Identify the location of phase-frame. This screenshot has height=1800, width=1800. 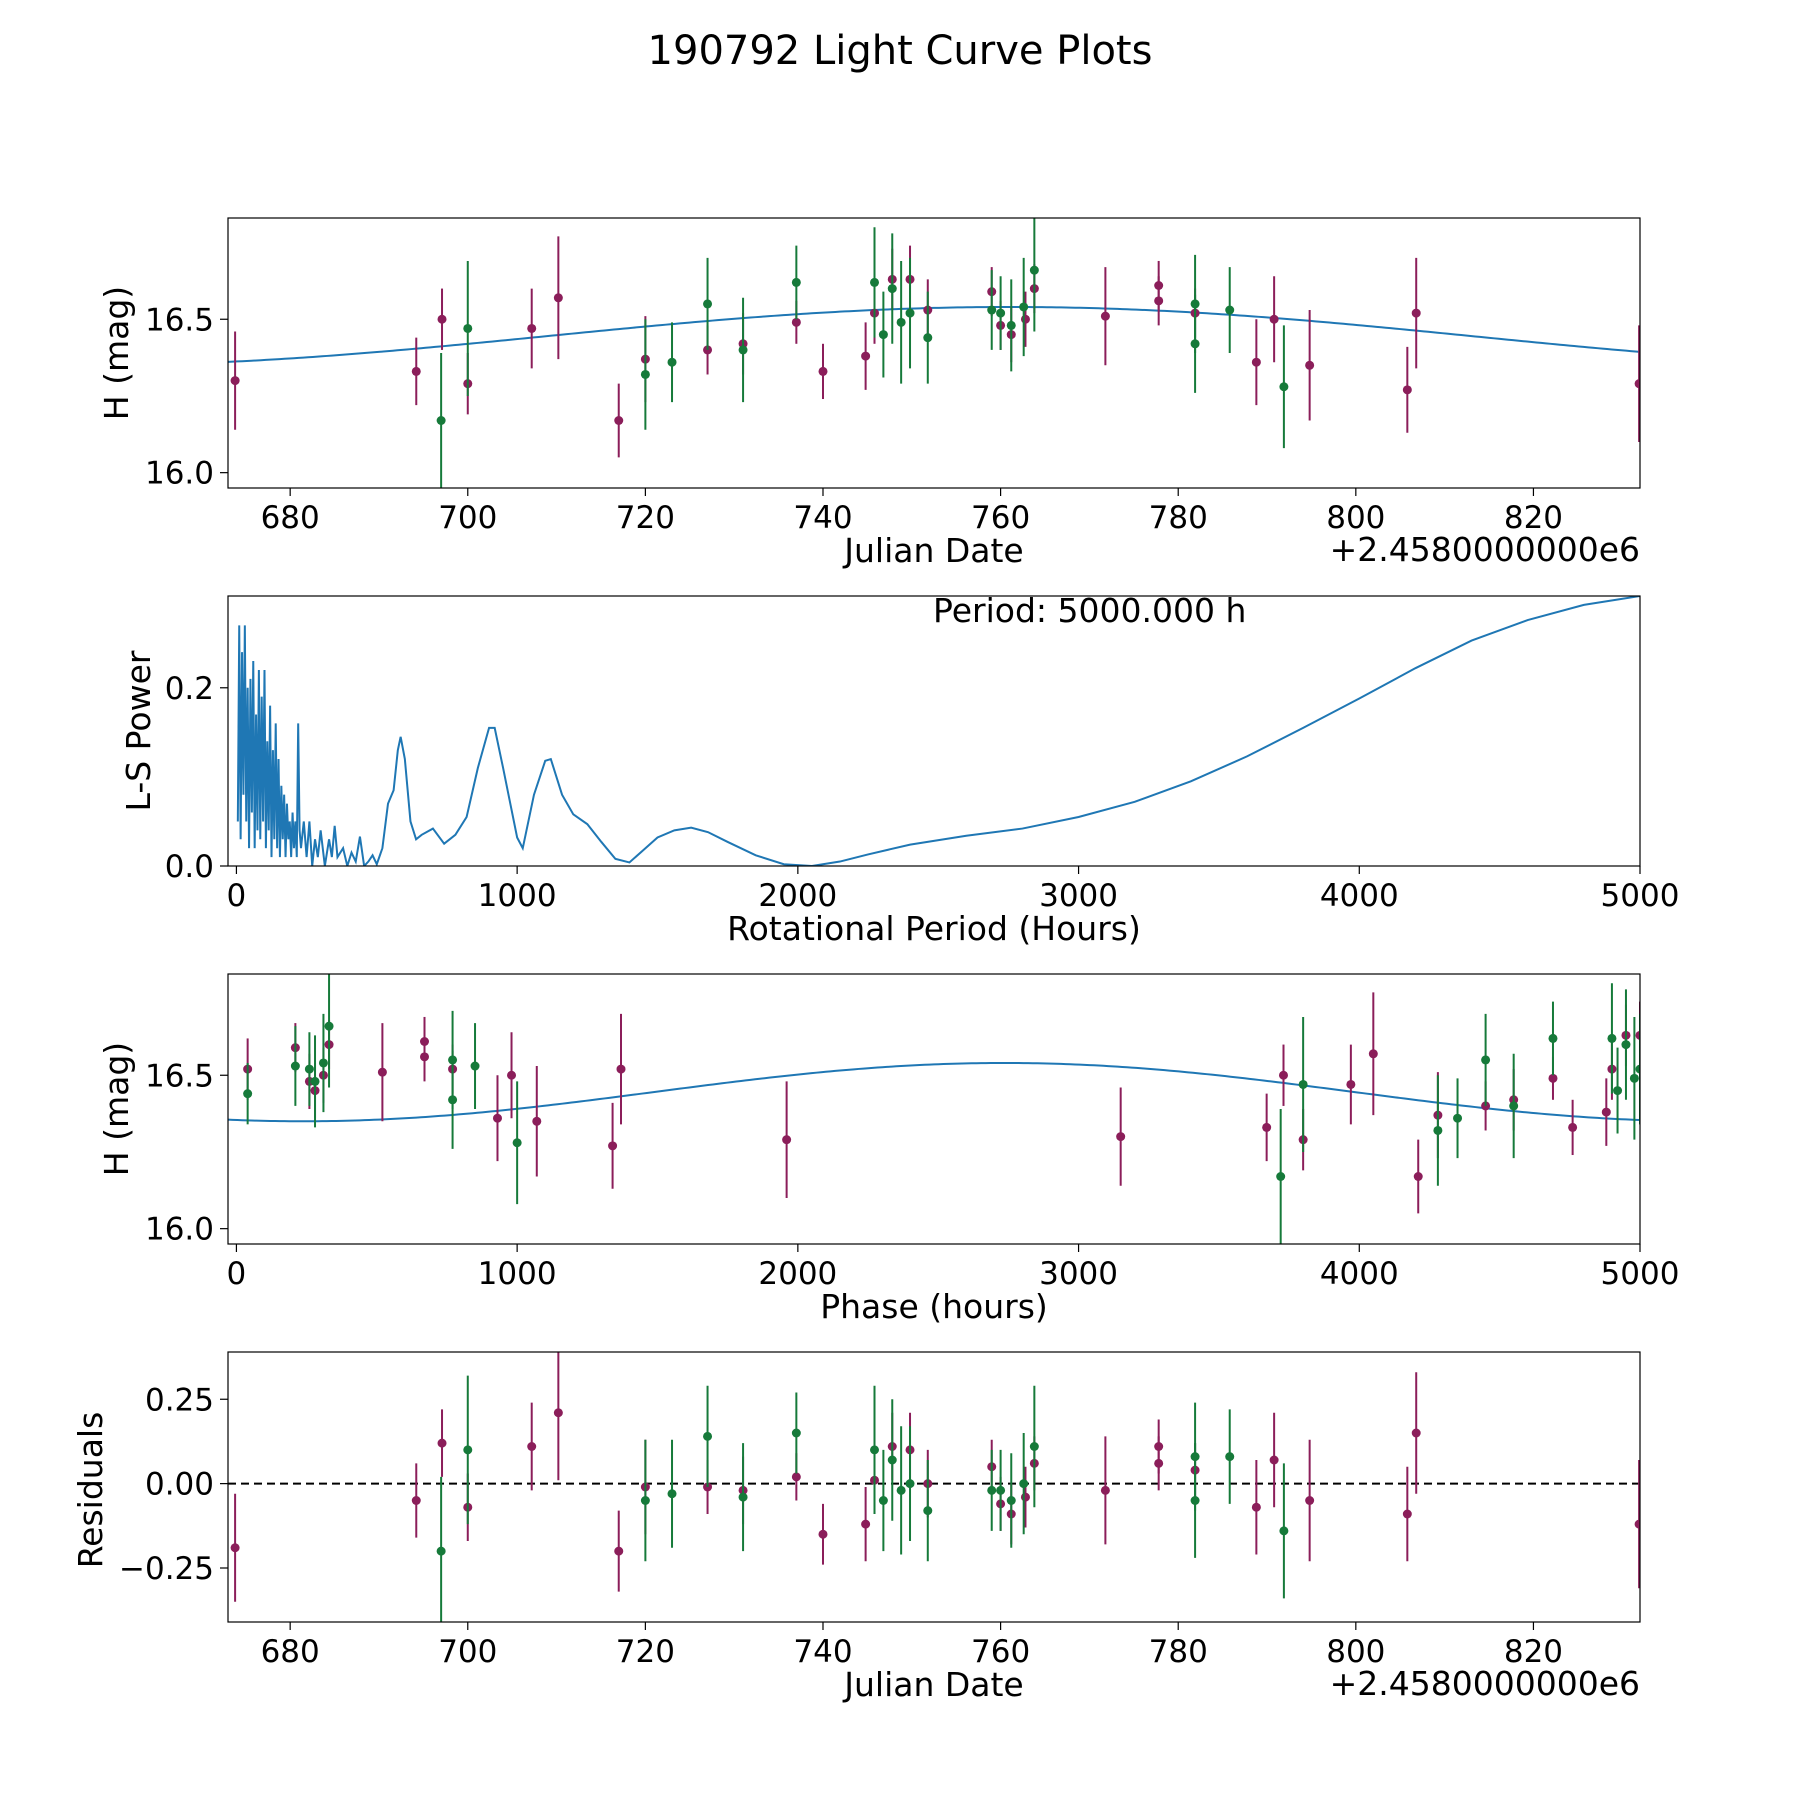
(934, 1109).